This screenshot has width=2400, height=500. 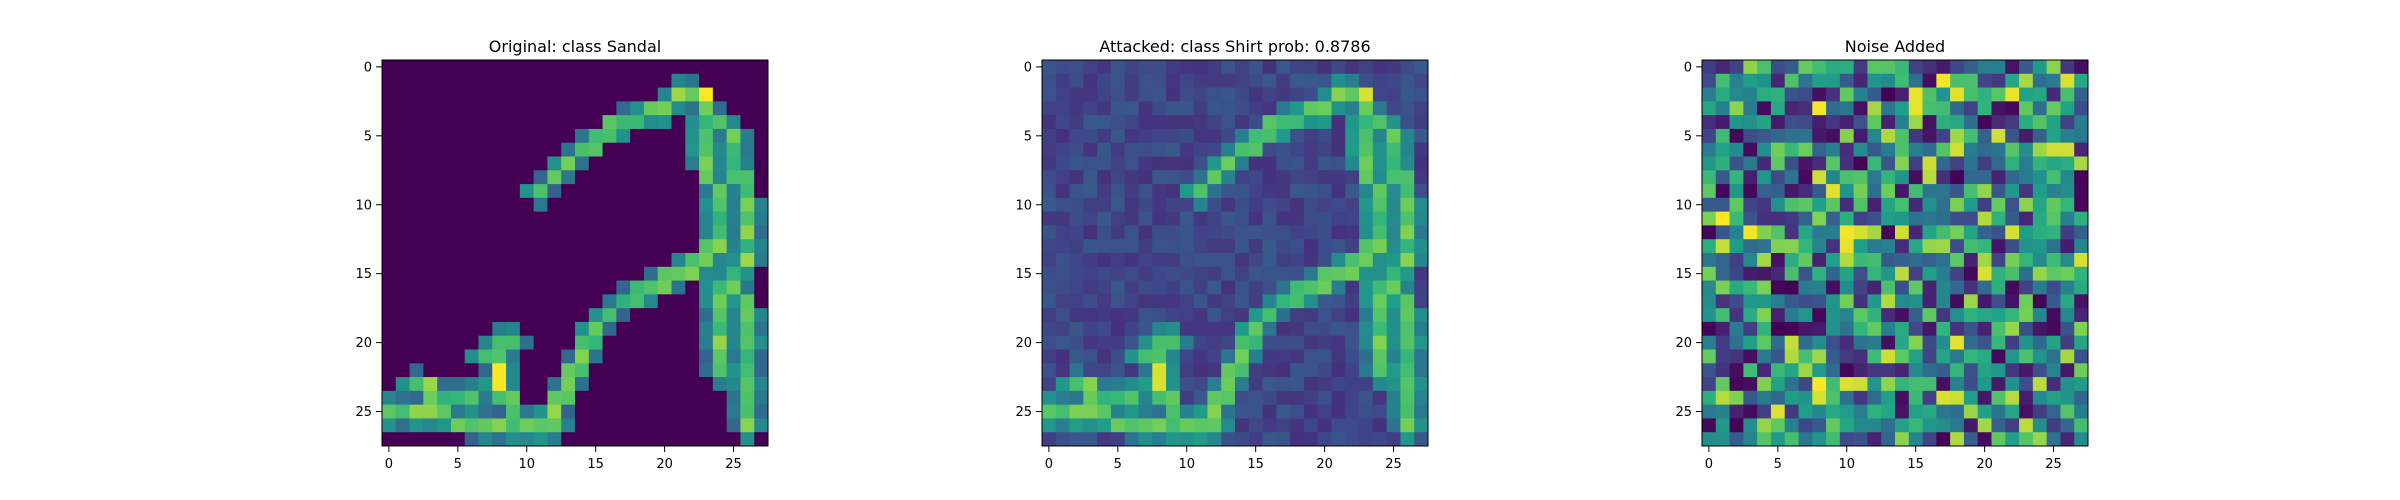 What do you see at coordinates (1683, 343) in the screenshot?
I see `y-tick-label: 20` at bounding box center [1683, 343].